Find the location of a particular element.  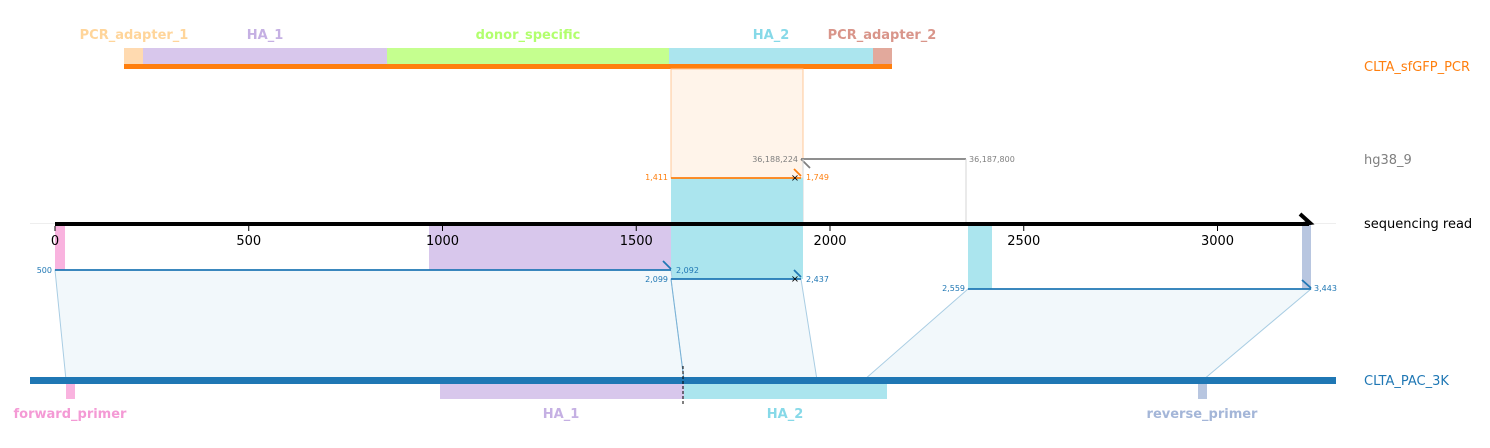

read-axis-tick-label: 500 is located at coordinates (248, 241).